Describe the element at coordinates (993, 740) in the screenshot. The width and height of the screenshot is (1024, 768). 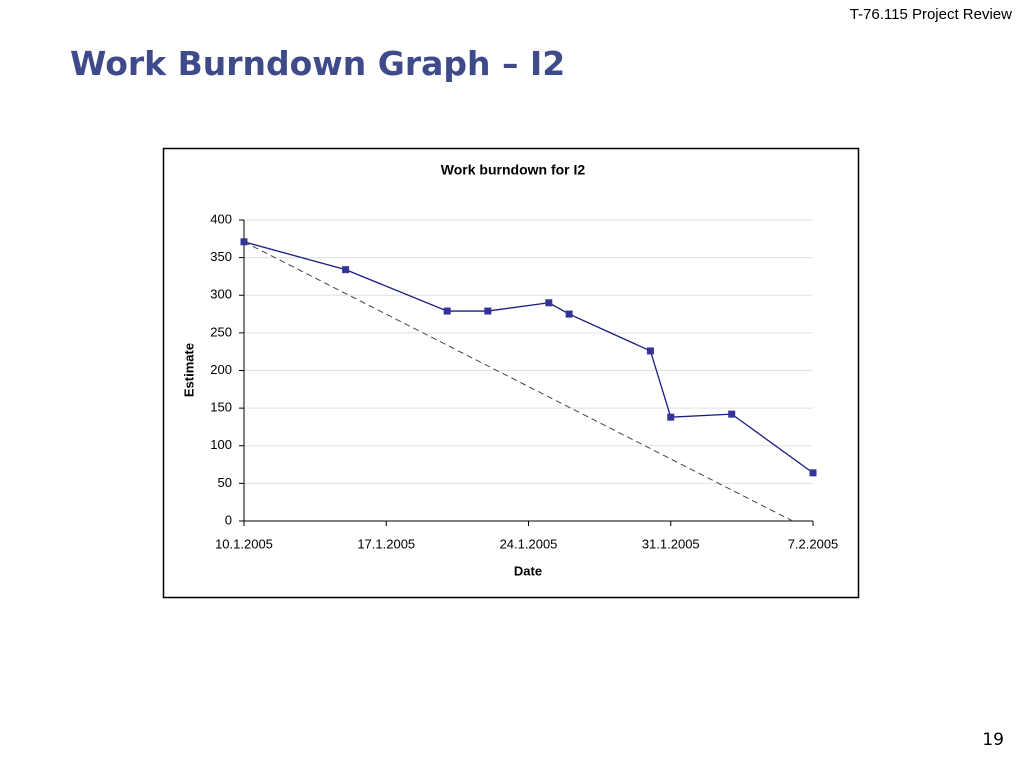
I see `page-number: 19` at that location.